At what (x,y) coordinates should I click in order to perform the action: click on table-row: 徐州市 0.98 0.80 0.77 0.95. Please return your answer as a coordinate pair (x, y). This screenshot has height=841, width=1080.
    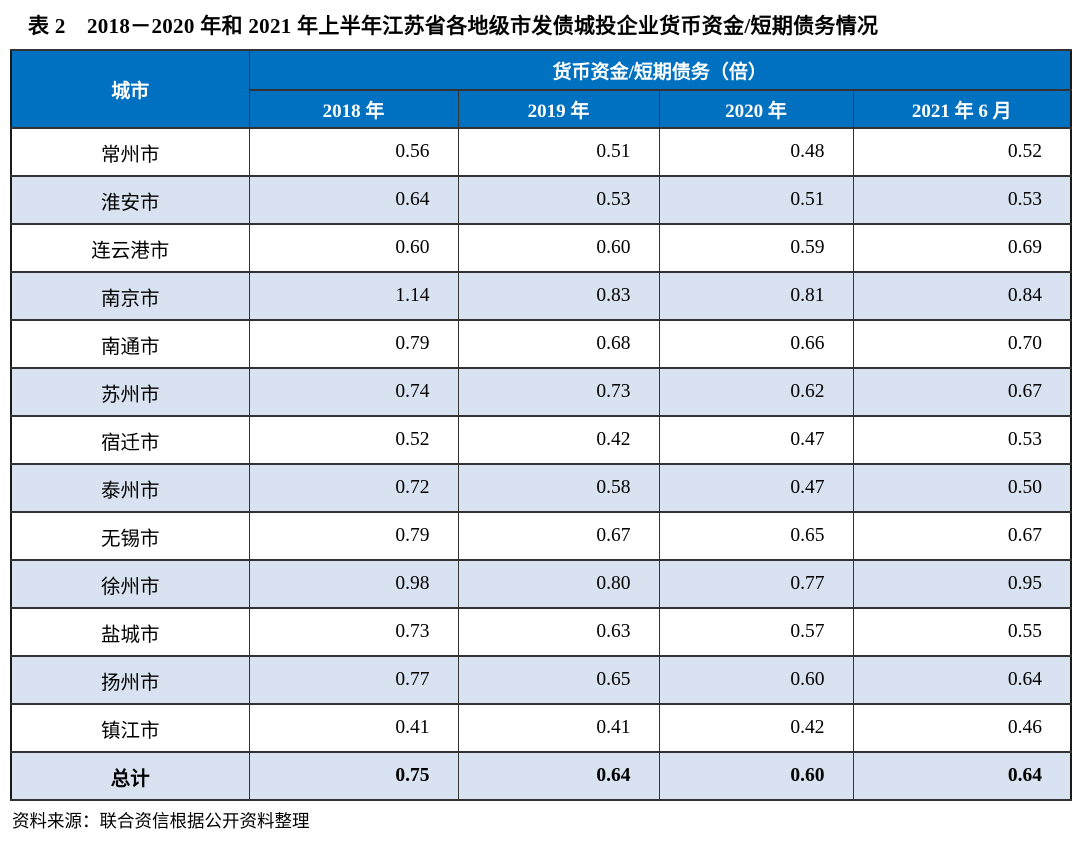
    Looking at the image, I should click on (541, 584).